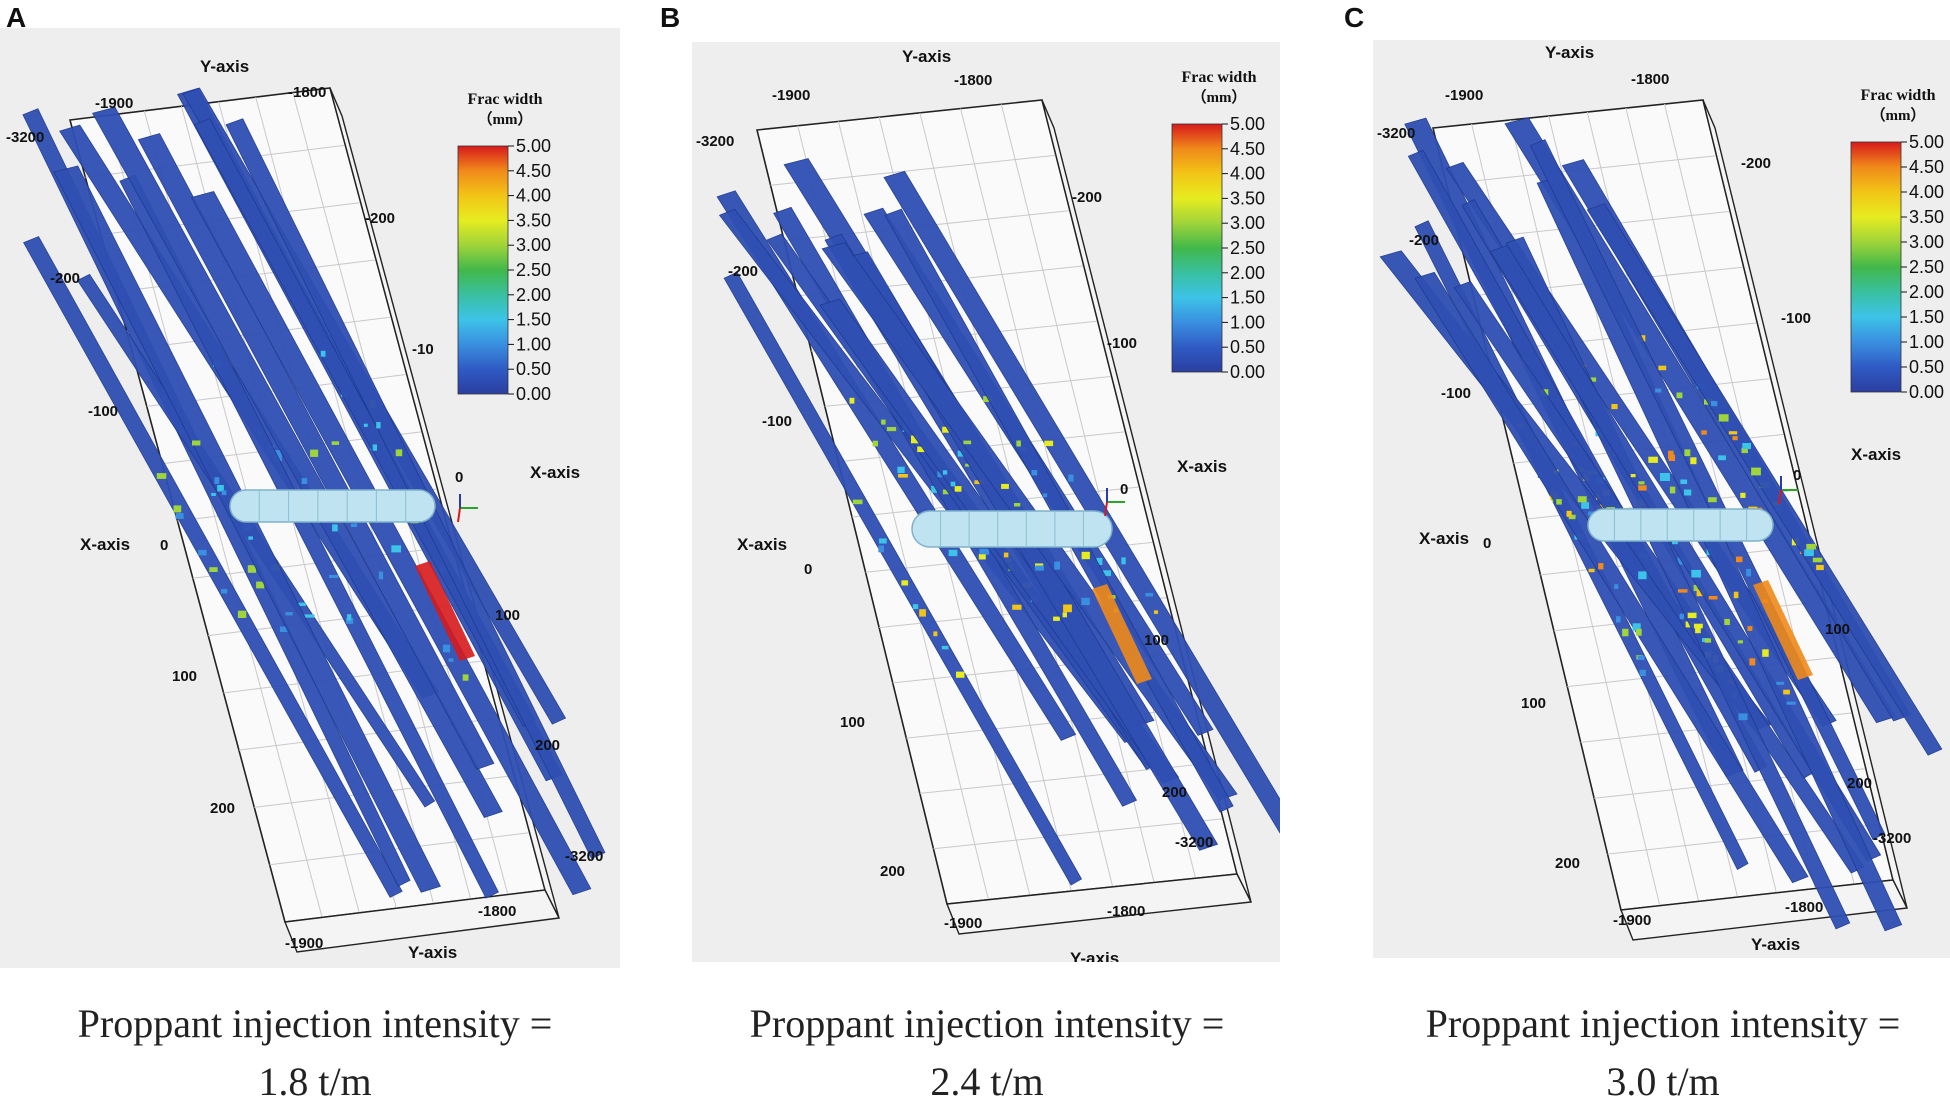 Image resolution: width=1950 pixels, height=1117 pixels. I want to click on y-axis-title-bottom: Y-axis, so click(1775, 944).